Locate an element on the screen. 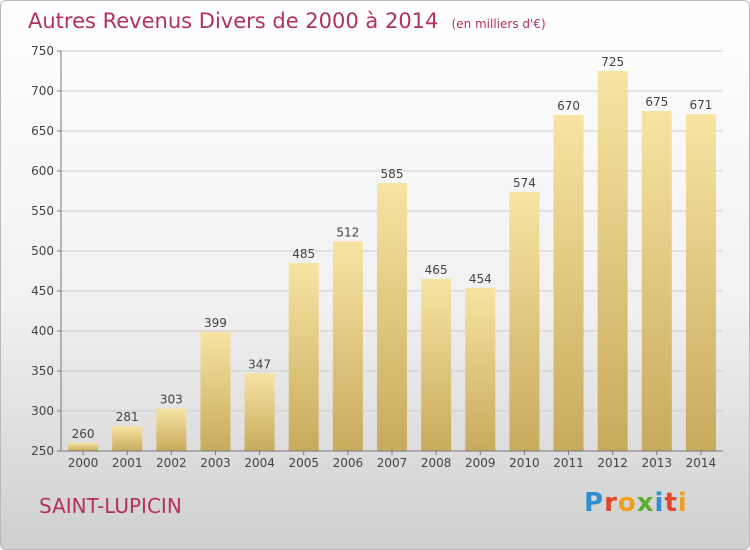  x-tick-label: 2014 is located at coordinates (701, 463).